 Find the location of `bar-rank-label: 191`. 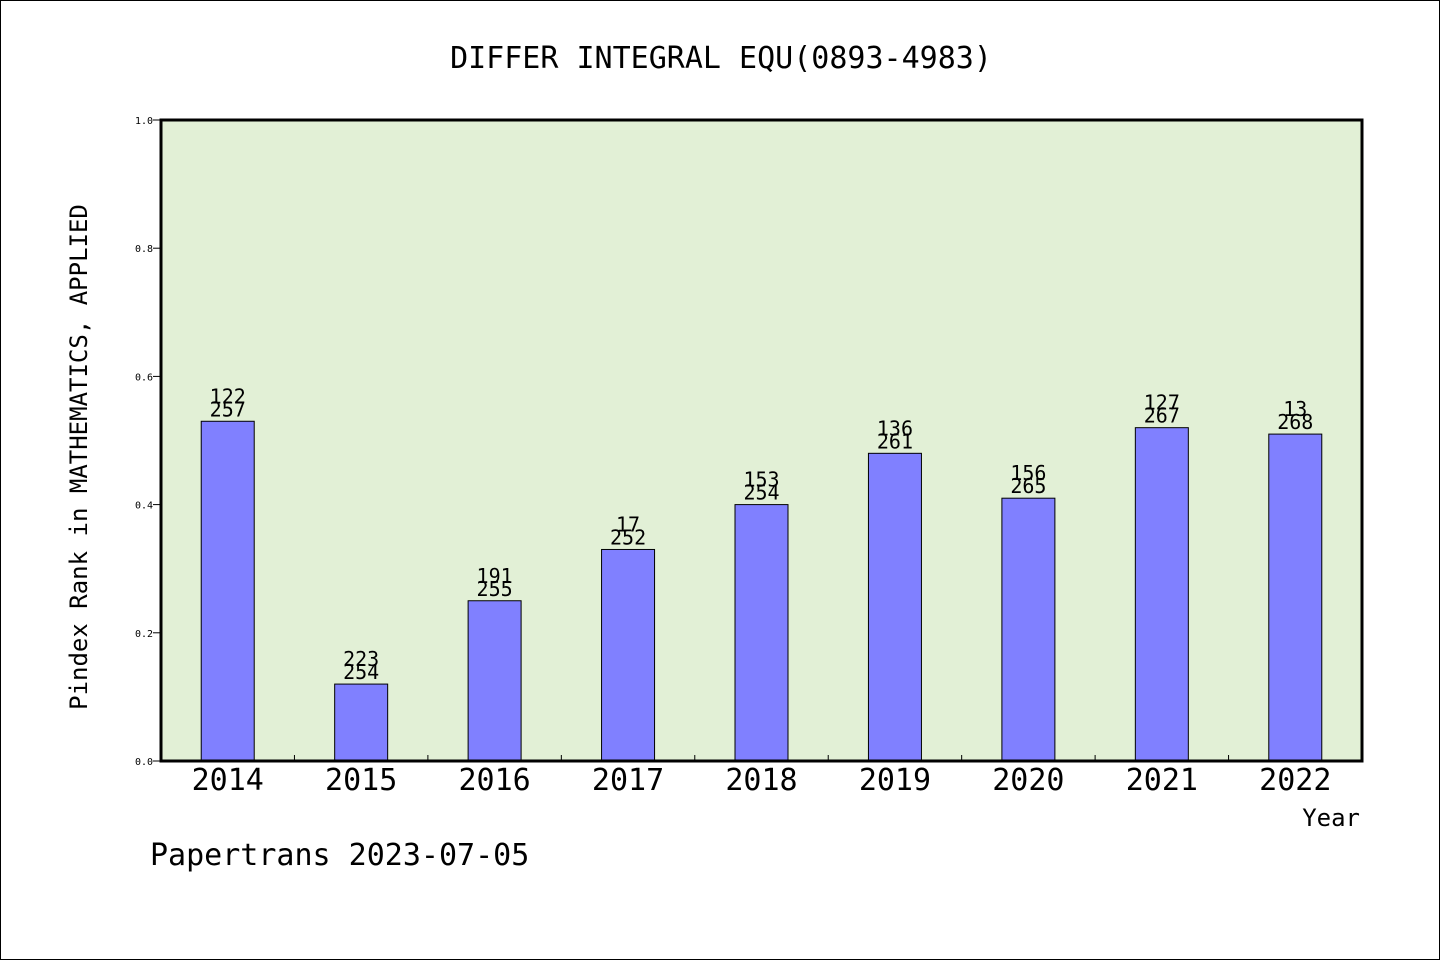

bar-rank-label: 191 is located at coordinates (495, 576).